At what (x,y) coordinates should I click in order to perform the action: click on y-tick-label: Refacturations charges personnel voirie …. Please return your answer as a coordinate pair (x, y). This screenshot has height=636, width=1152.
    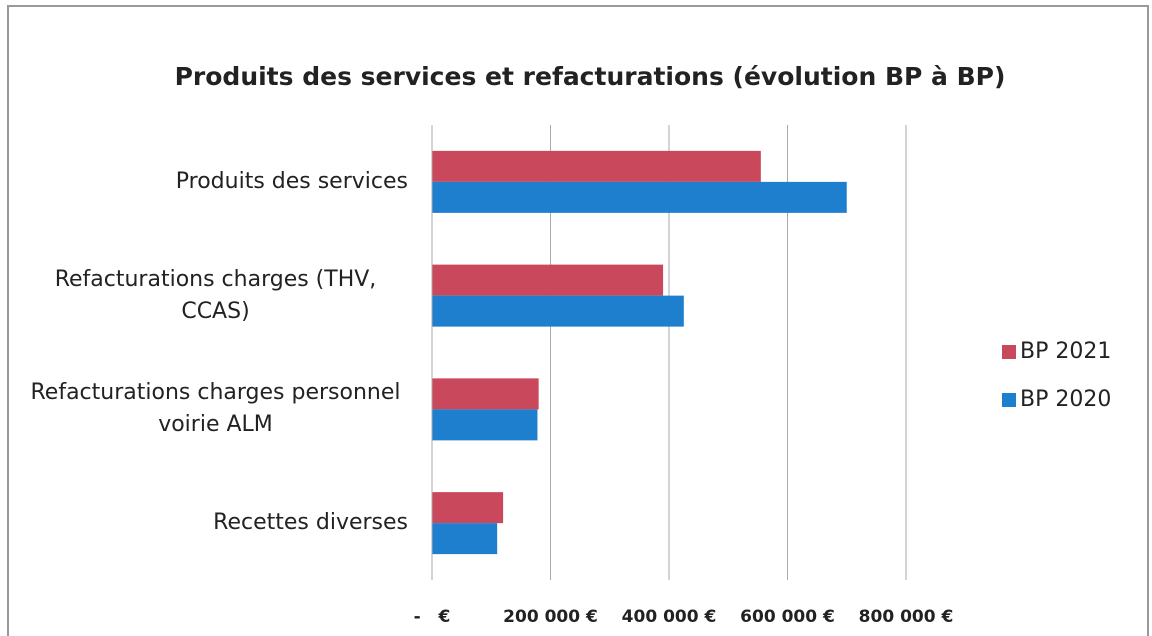
    Looking at the image, I should click on (215, 409).